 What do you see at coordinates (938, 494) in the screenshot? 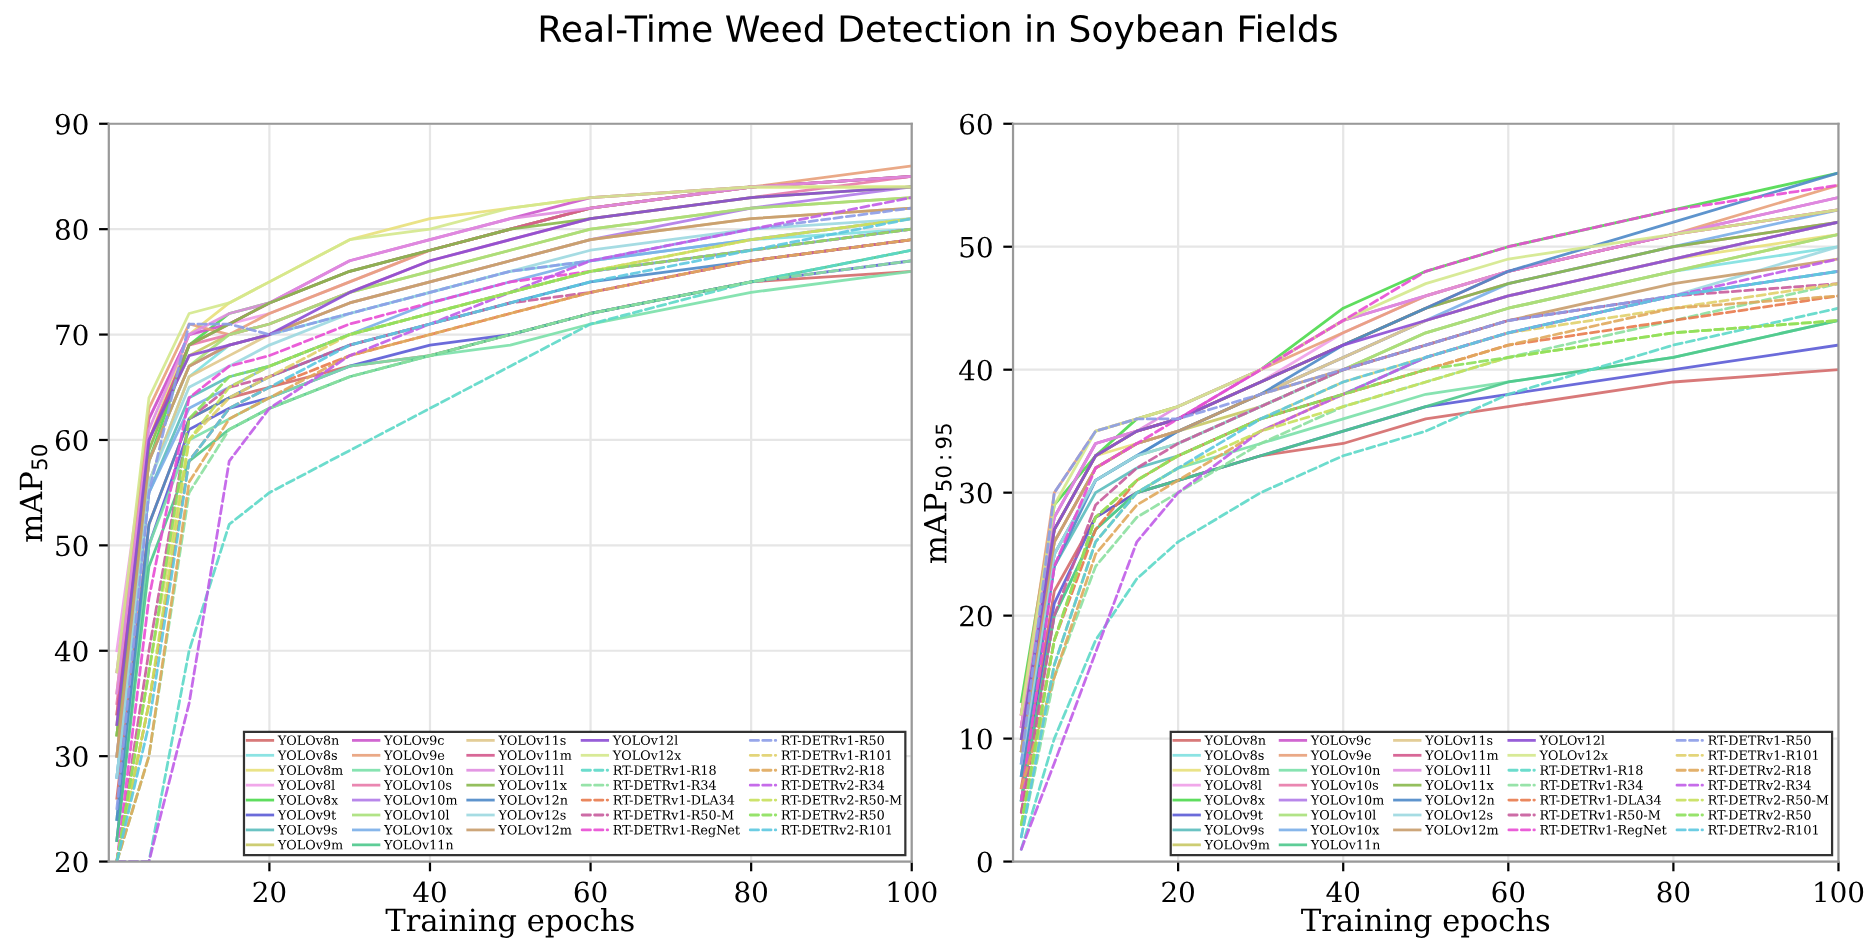
I see `y-axis-title: mAP$_{50:95}$` at bounding box center [938, 494].